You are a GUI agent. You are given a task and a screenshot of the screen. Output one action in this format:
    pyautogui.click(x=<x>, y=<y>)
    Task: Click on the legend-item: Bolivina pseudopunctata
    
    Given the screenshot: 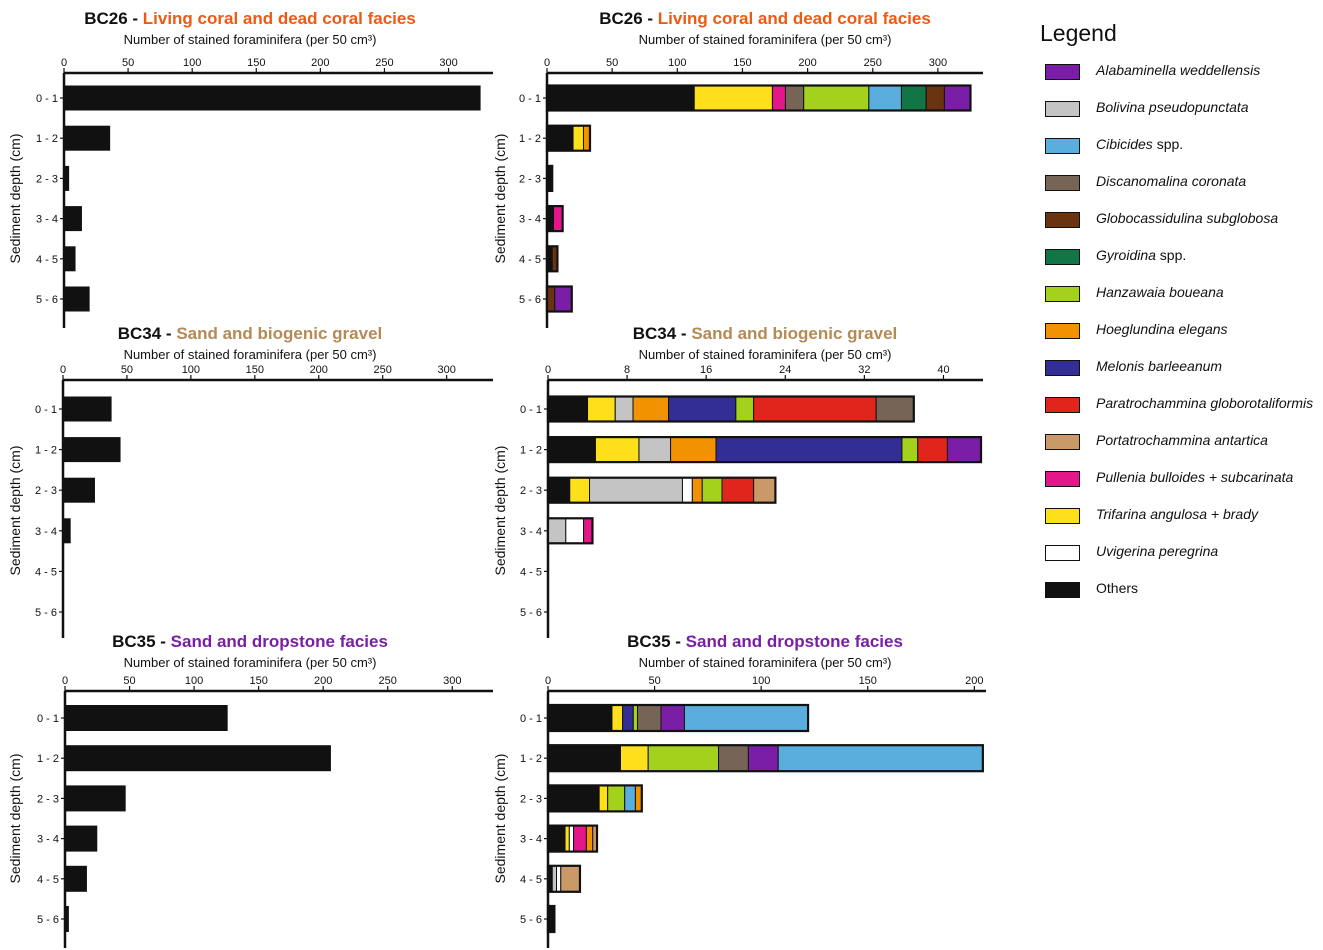 What is the action you would take?
    pyautogui.click(x=1181, y=114)
    